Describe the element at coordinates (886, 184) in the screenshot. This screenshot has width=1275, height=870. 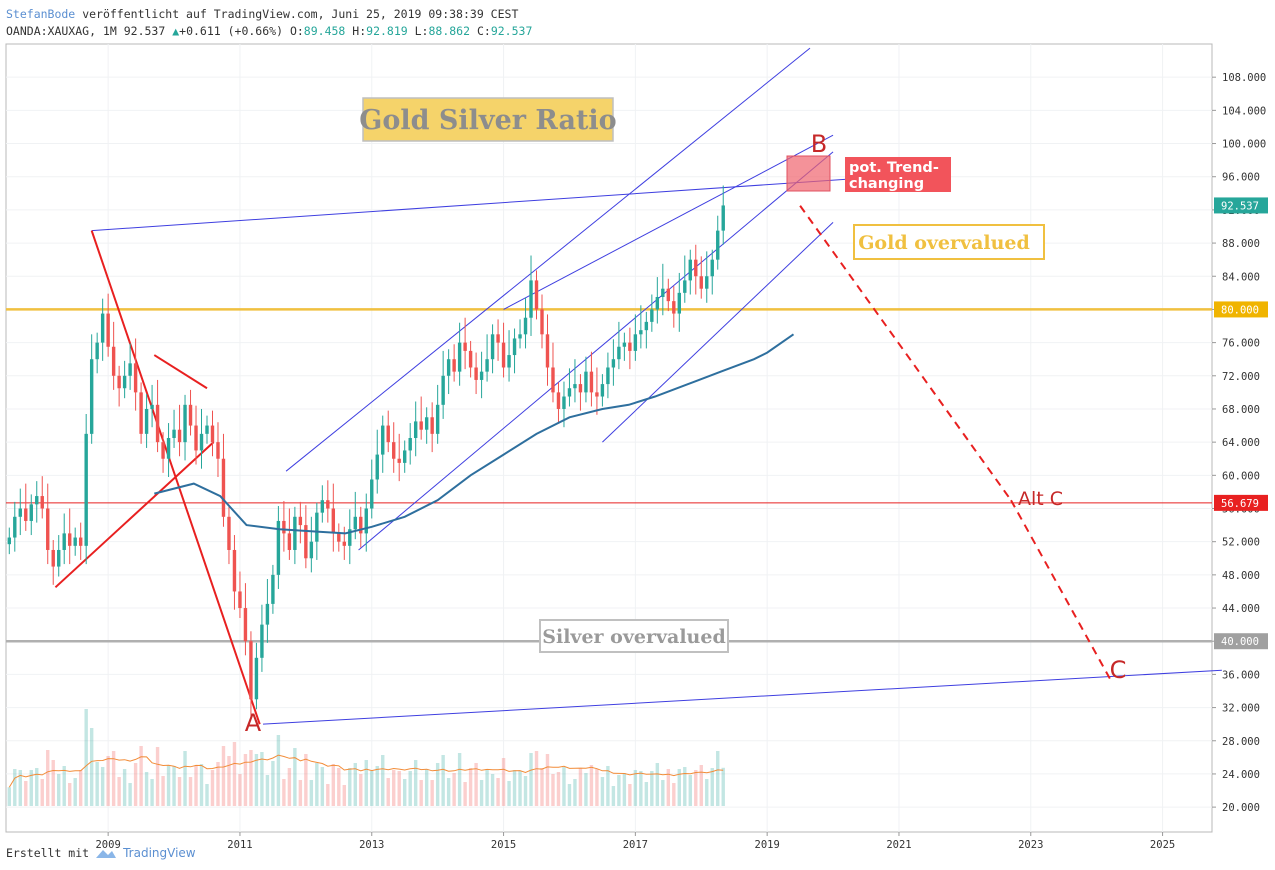
I see `trend-change-label-2: changing` at that location.